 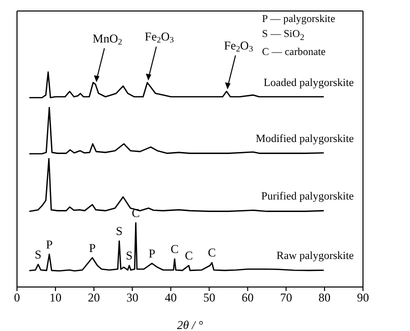 What do you see at coordinates (299, 20) in the screenshot?
I see `text: P — palygorskite` at bounding box center [299, 20].